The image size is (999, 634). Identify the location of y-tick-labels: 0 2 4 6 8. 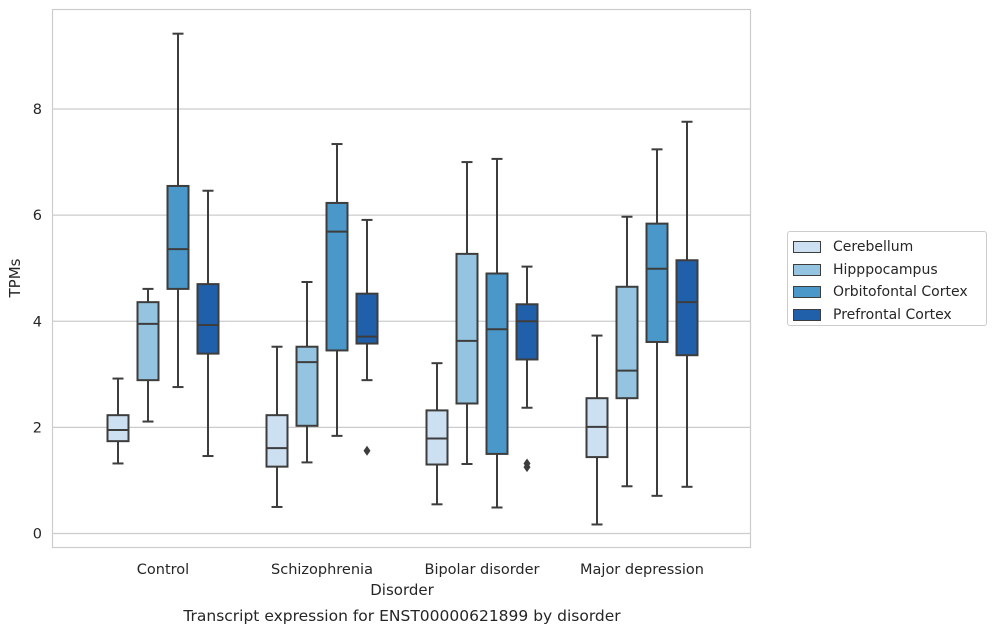
(37, 322).